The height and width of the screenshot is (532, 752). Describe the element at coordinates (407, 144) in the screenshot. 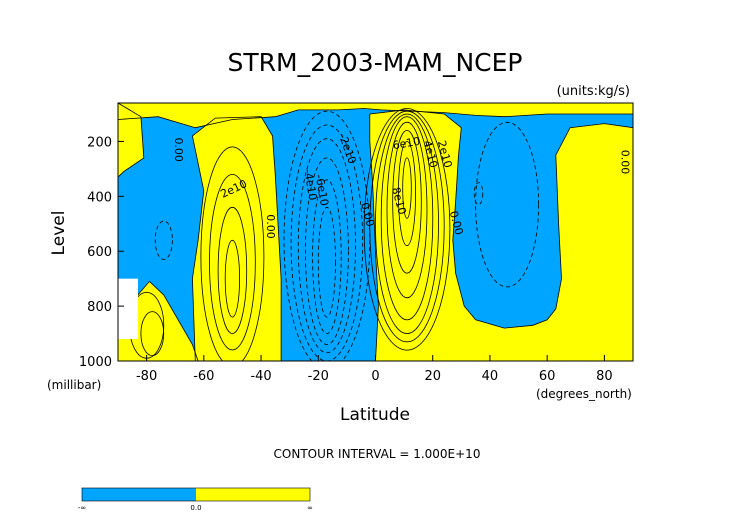

I see `contour-label-7: 6e10` at that location.